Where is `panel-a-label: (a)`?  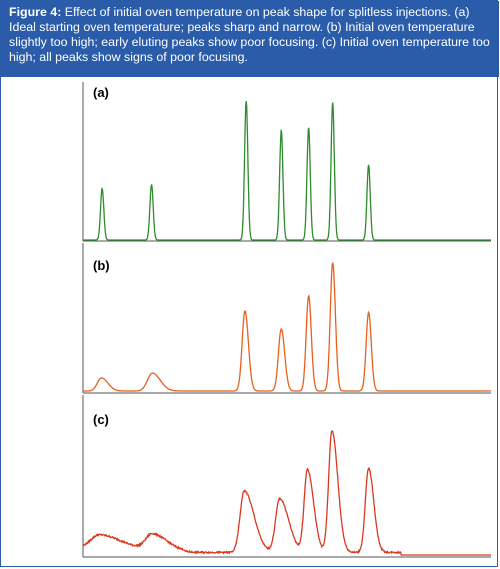 panel-a-label: (a) is located at coordinates (101, 92).